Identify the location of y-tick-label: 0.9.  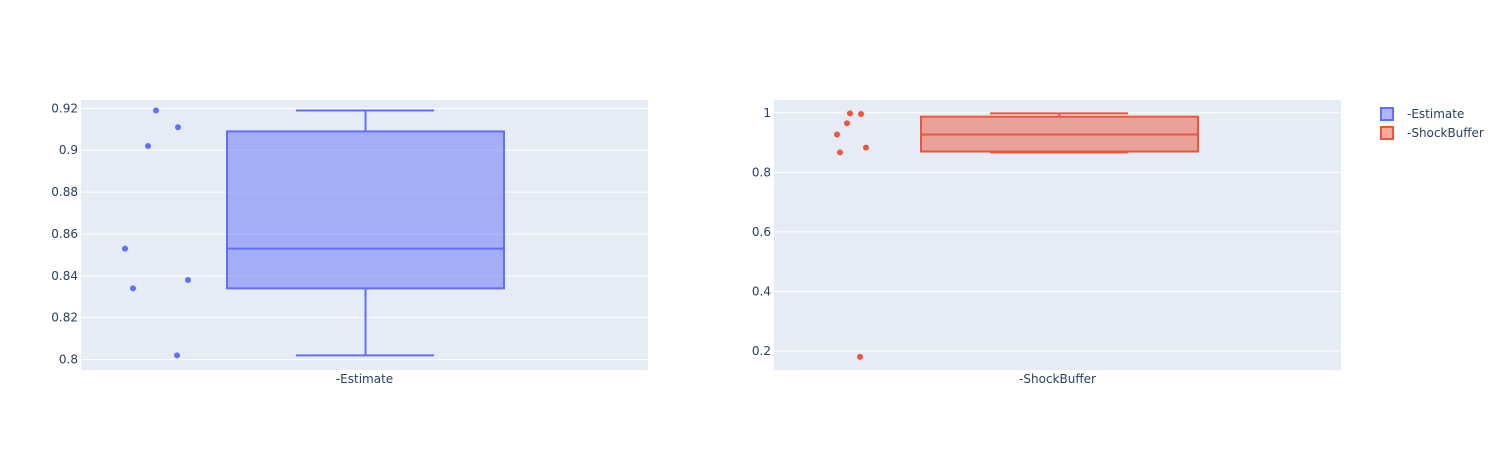
(68, 150).